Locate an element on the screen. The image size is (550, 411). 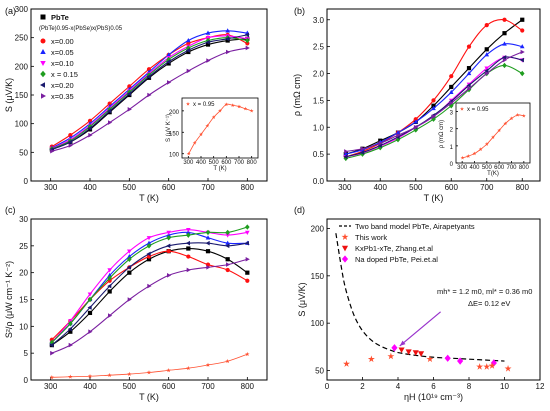
inset-y-label: ρ (mΩ cm) is located at coordinates (442, 134).